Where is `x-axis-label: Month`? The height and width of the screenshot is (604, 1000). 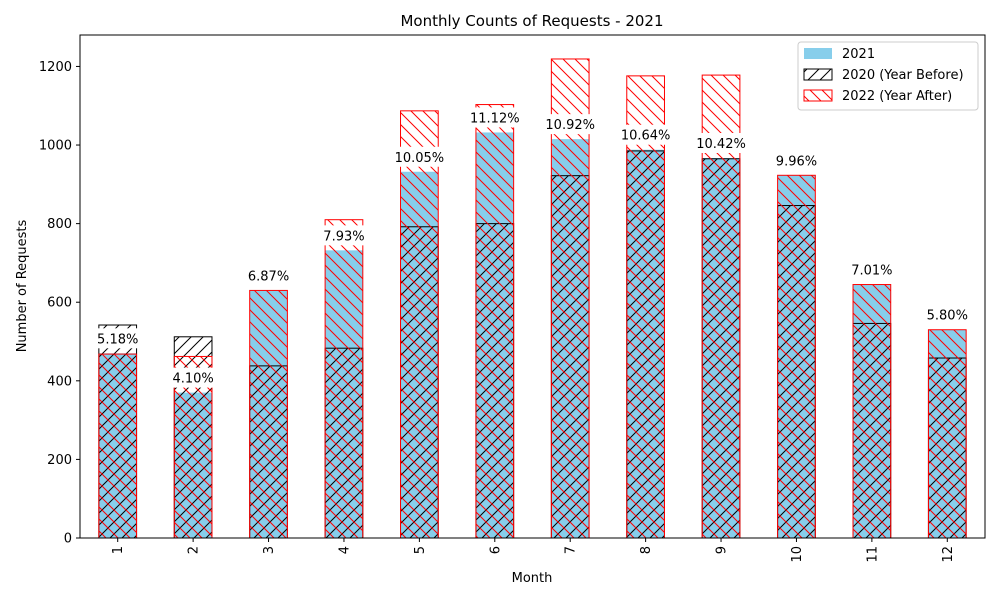 x-axis-label: Month is located at coordinates (532, 578).